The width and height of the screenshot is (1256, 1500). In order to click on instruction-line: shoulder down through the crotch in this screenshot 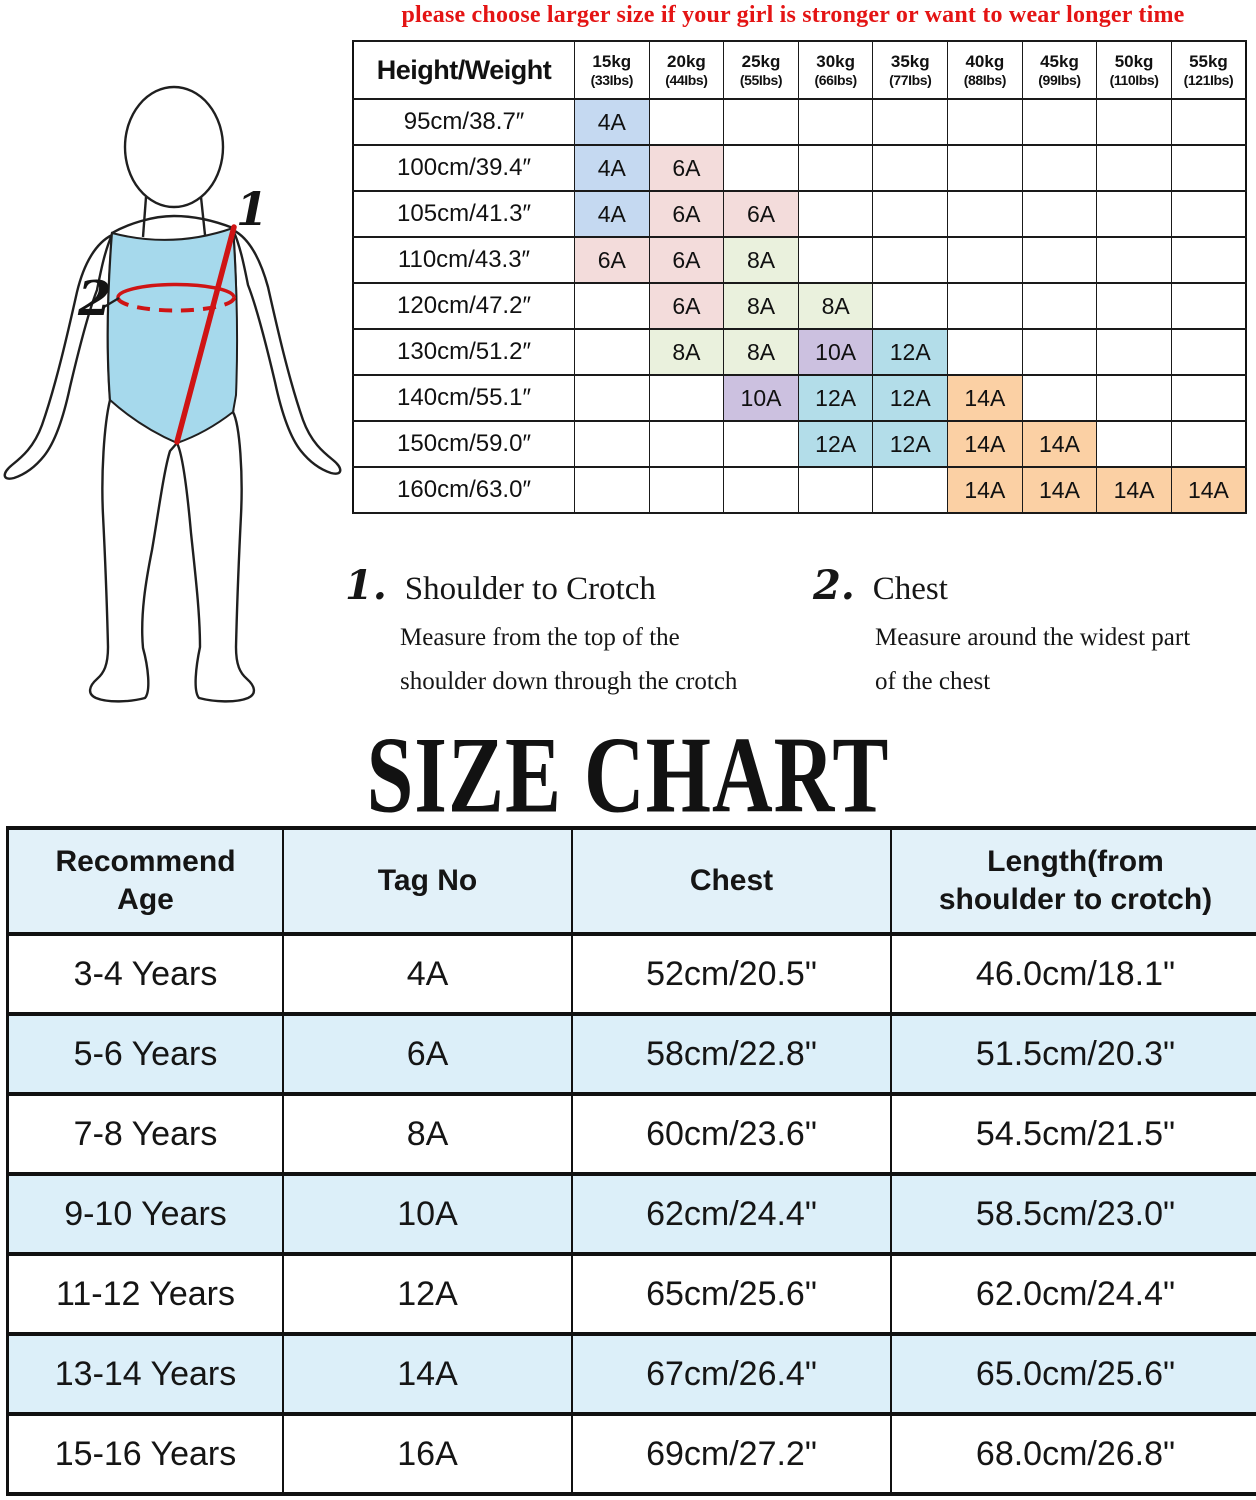, I will do `click(569, 681)`.